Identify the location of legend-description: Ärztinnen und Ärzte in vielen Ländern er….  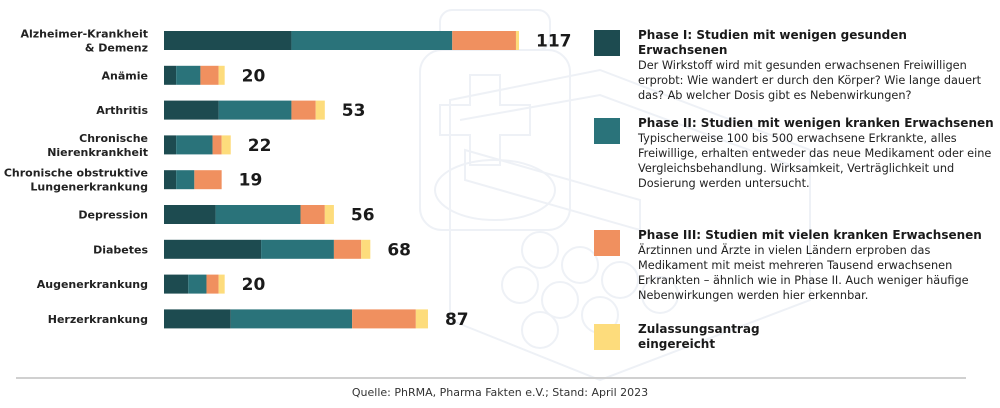
(803, 273).